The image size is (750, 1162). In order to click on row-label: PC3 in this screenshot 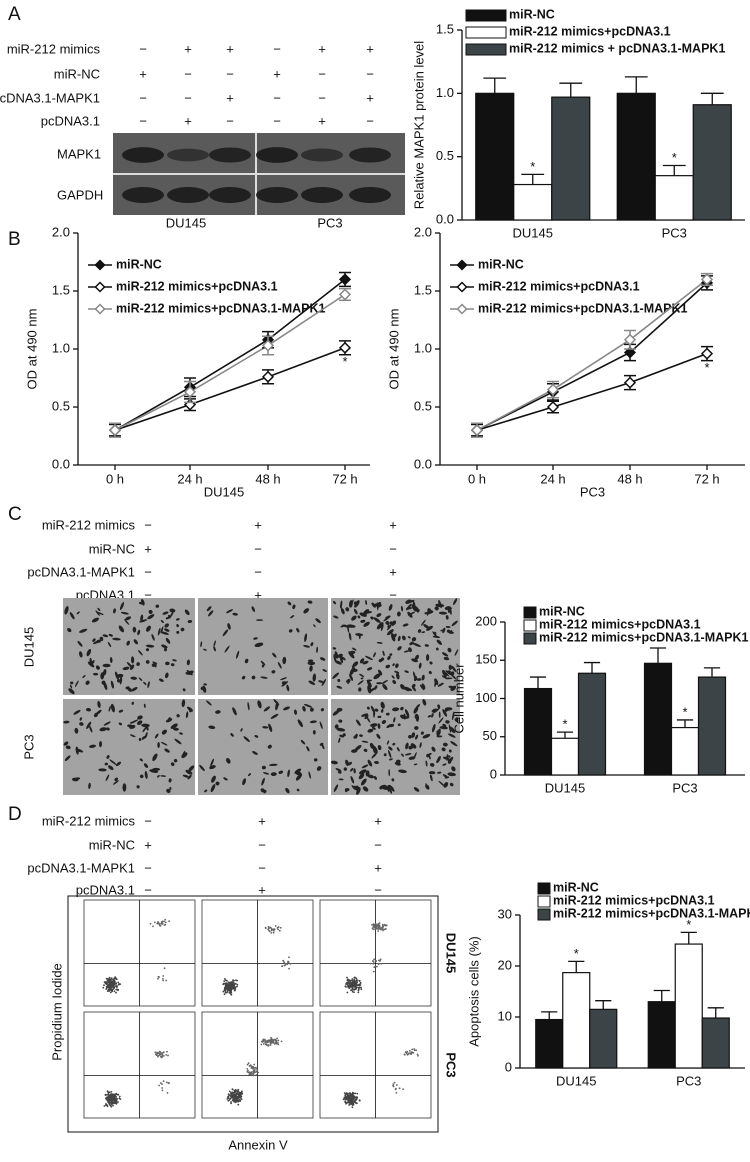, I will do `click(451, 1064)`.